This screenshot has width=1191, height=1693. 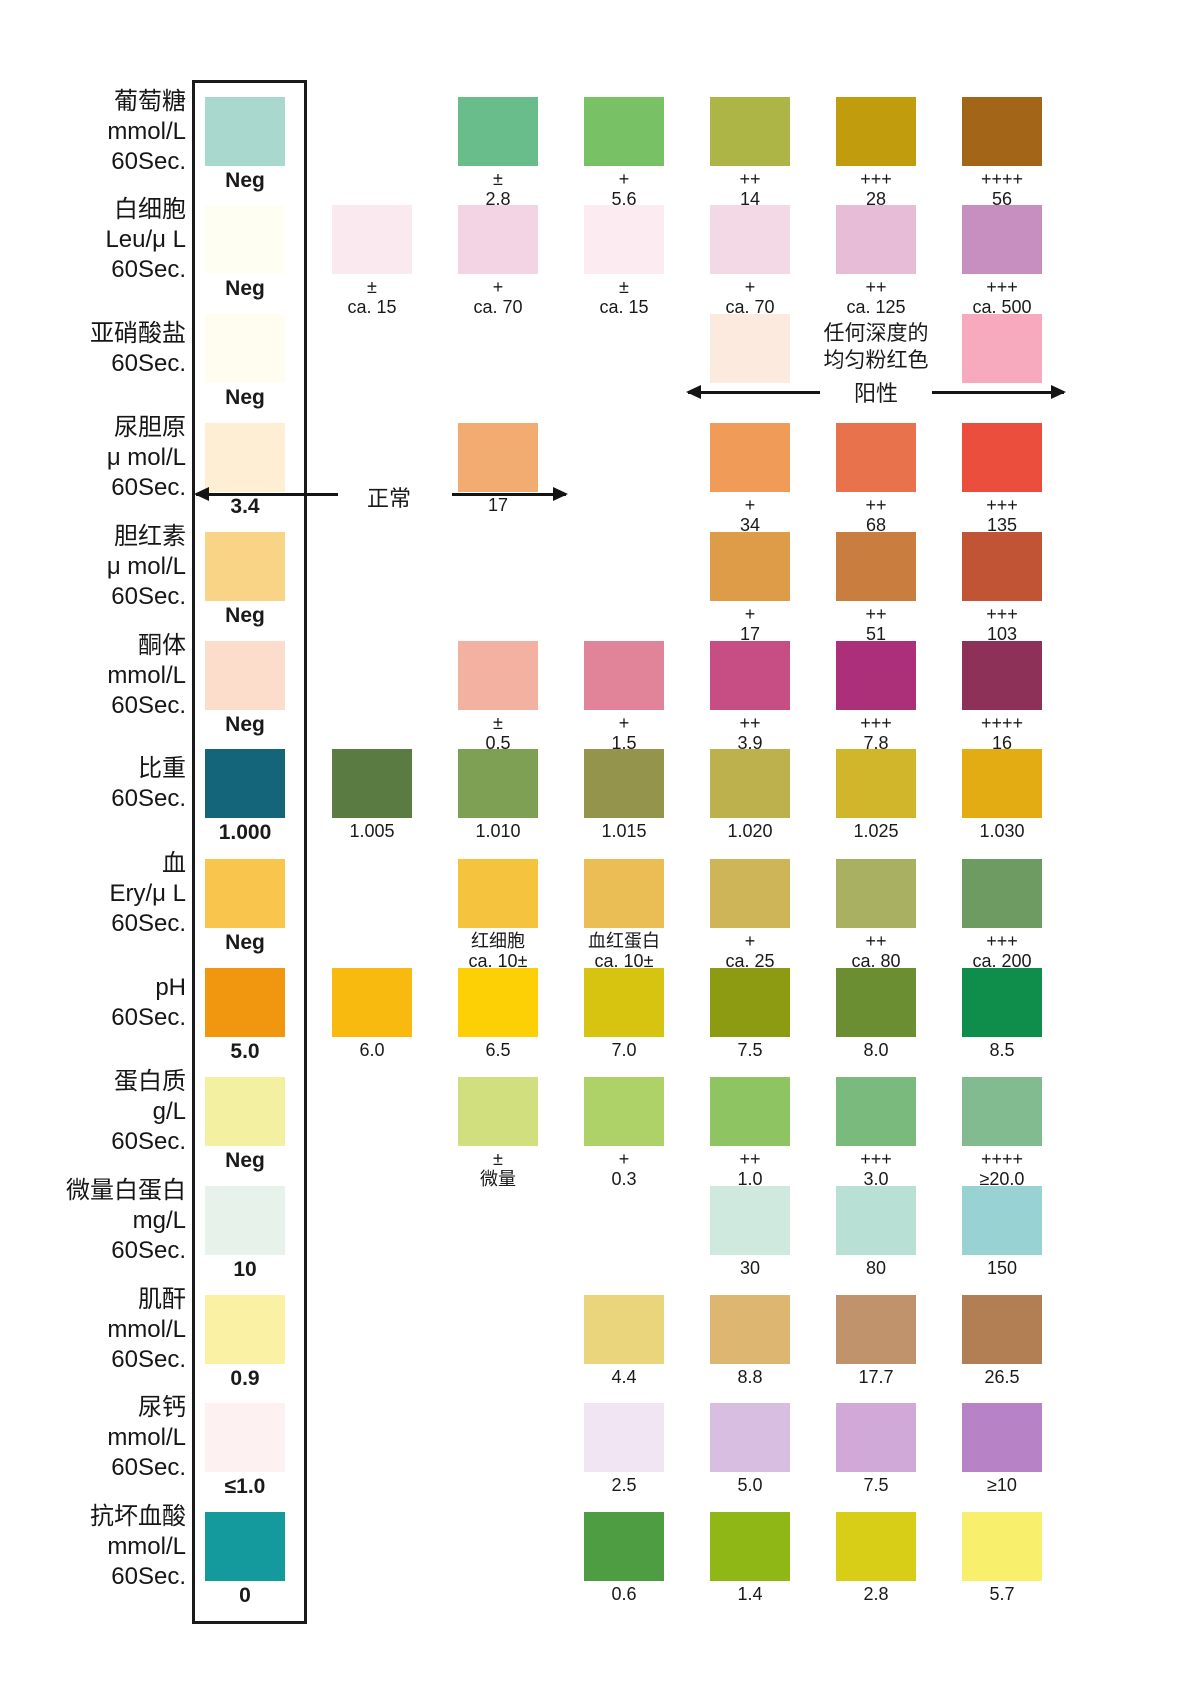 I want to click on swatch-value-label: 26.5, so click(x=1002, y=1377).